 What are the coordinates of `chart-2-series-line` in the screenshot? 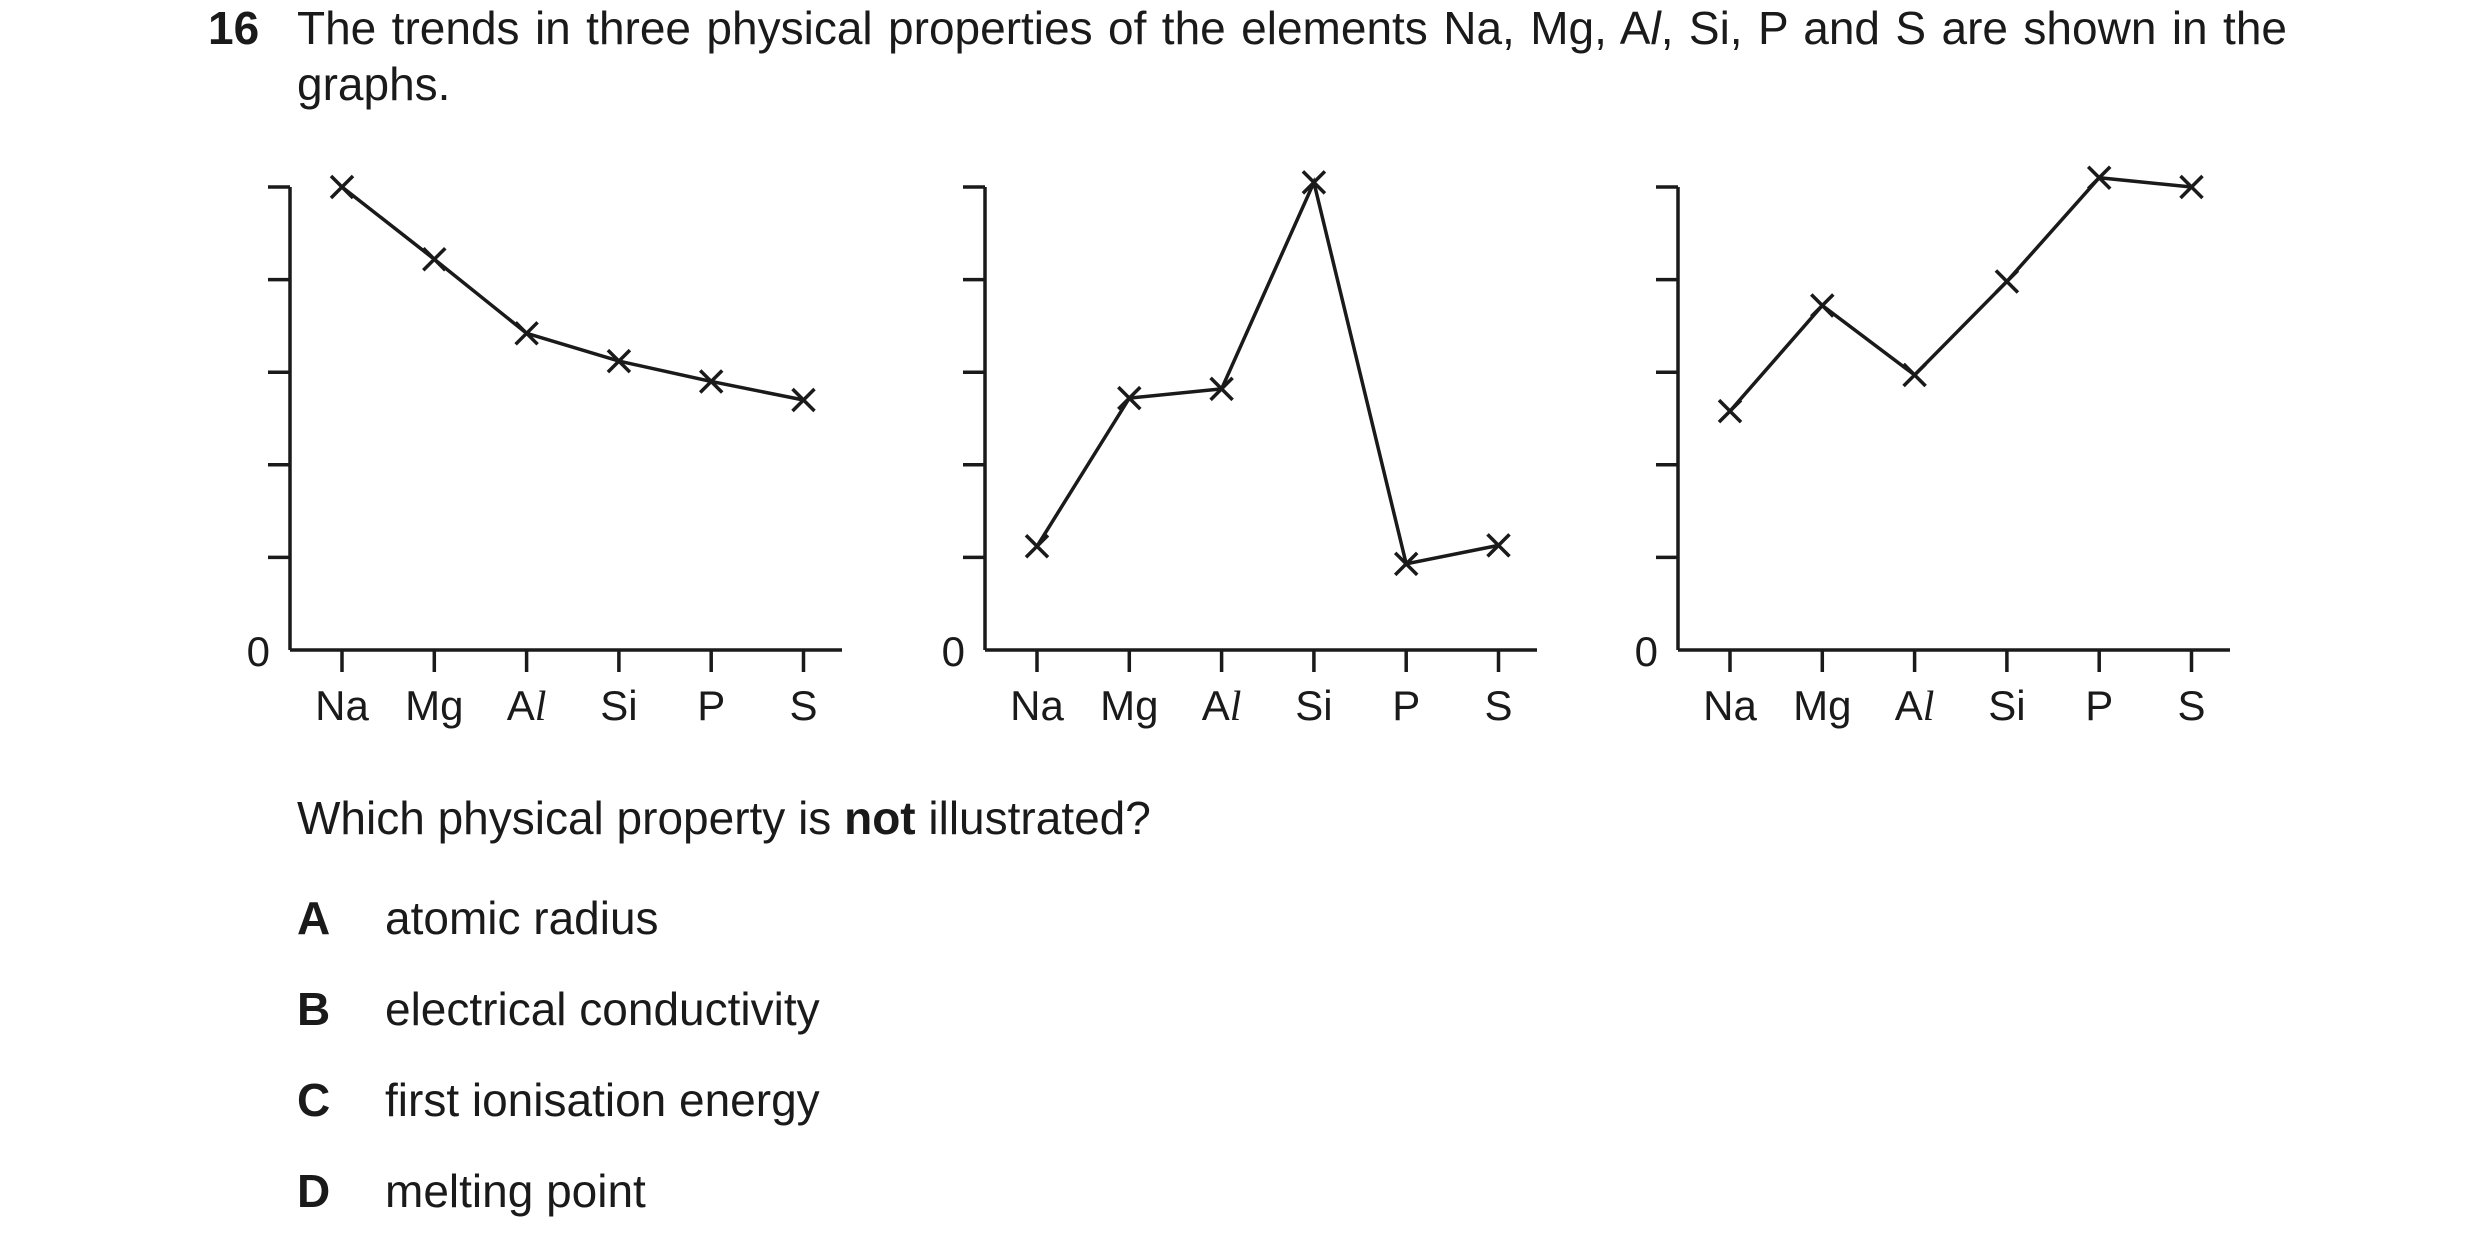 It's located at (1267, 371).